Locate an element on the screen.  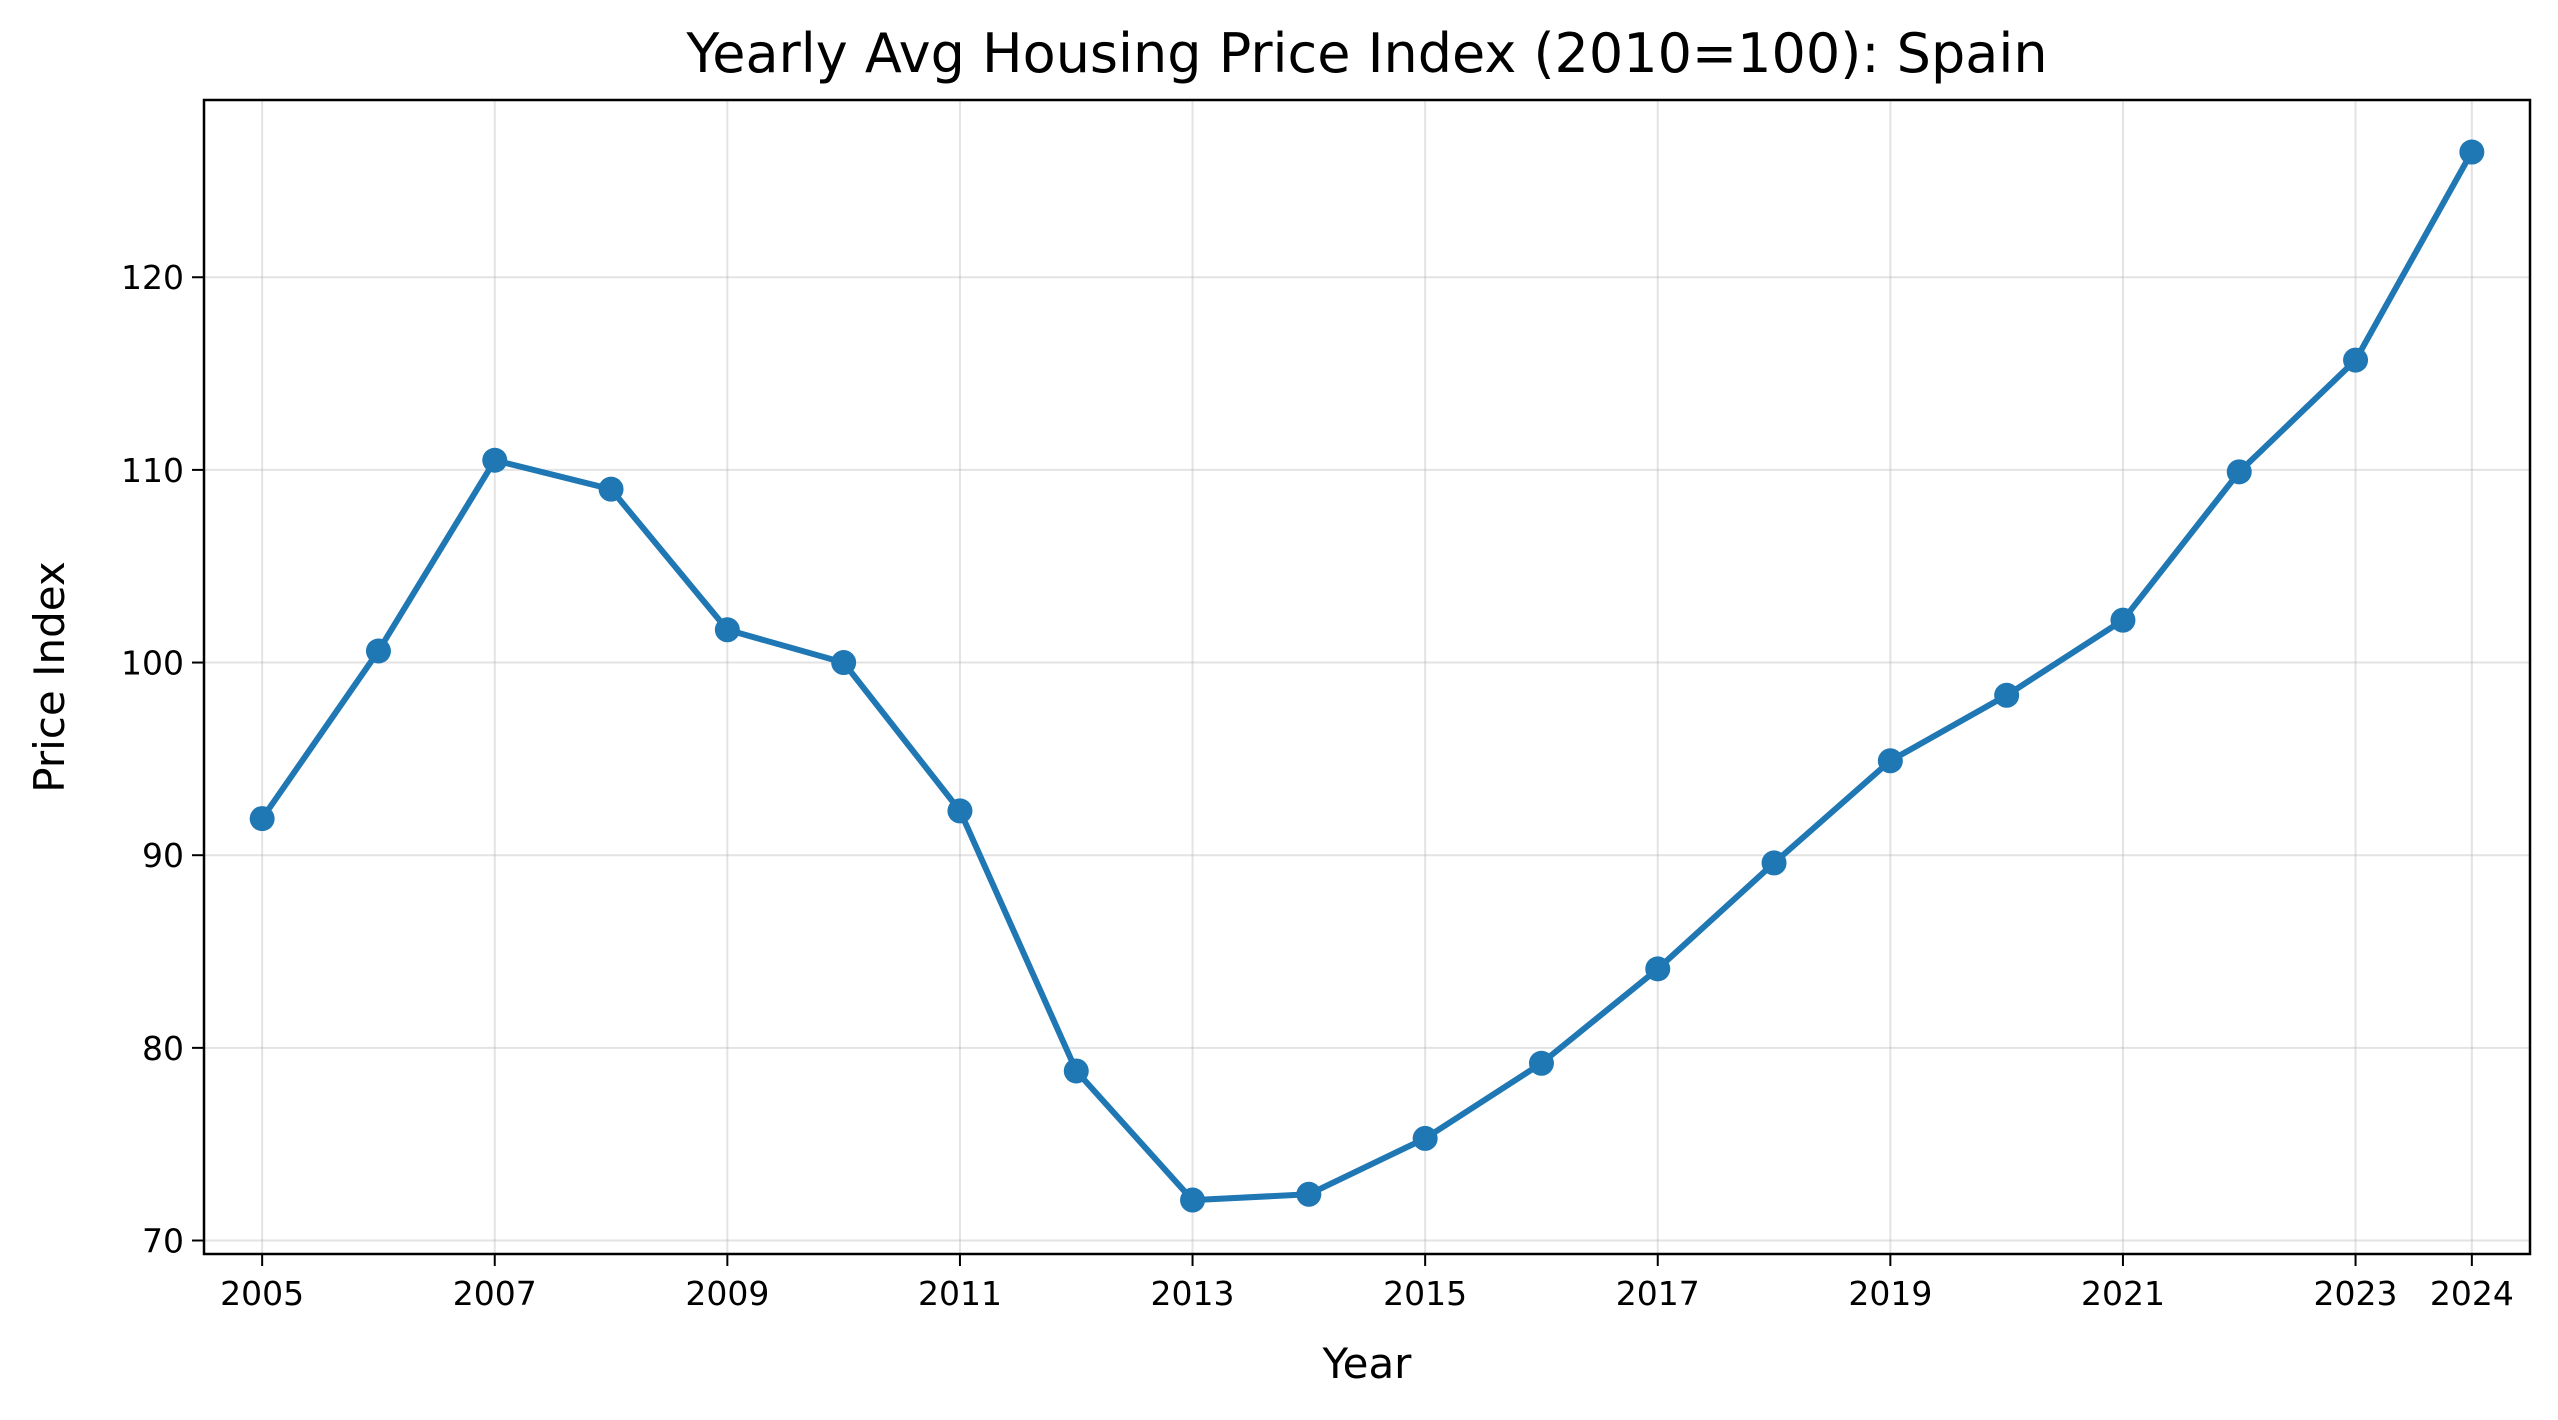
x-tick-label: 2013 is located at coordinates (1193, 1293).